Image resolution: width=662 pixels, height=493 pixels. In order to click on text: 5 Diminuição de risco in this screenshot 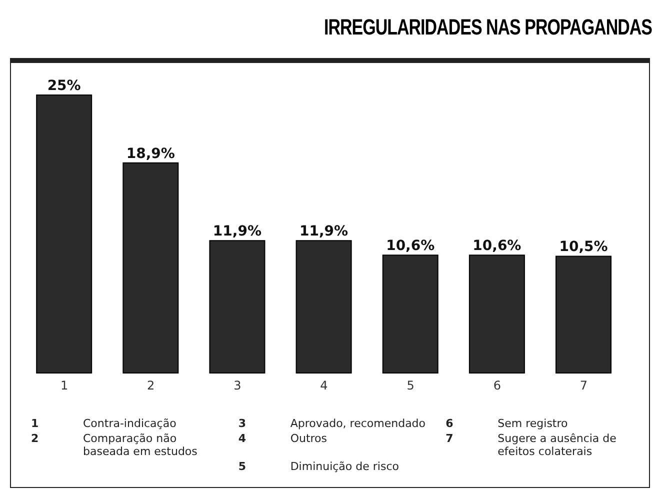, I will do `click(318, 466)`.